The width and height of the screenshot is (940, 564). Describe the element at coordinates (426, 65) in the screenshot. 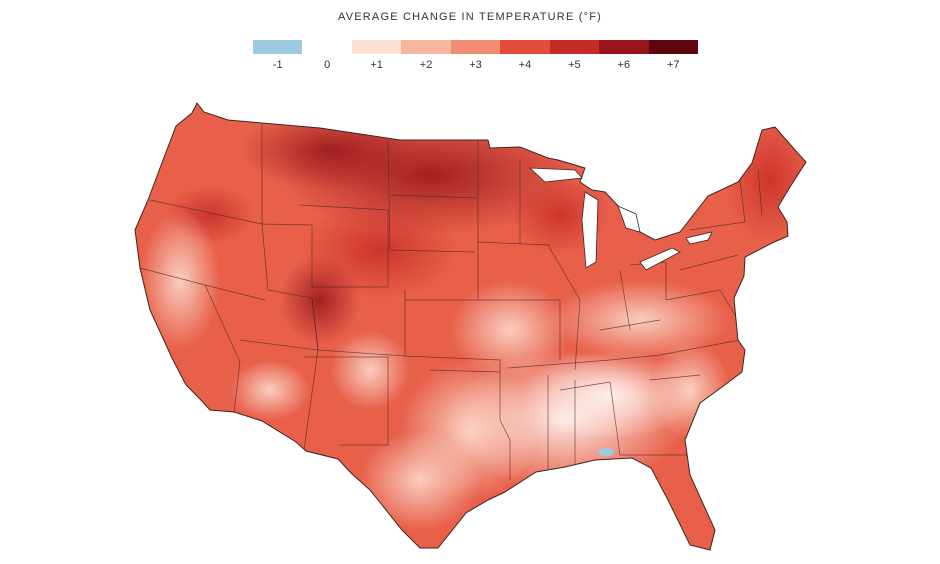

I see `legend-tick-label: +2` at that location.